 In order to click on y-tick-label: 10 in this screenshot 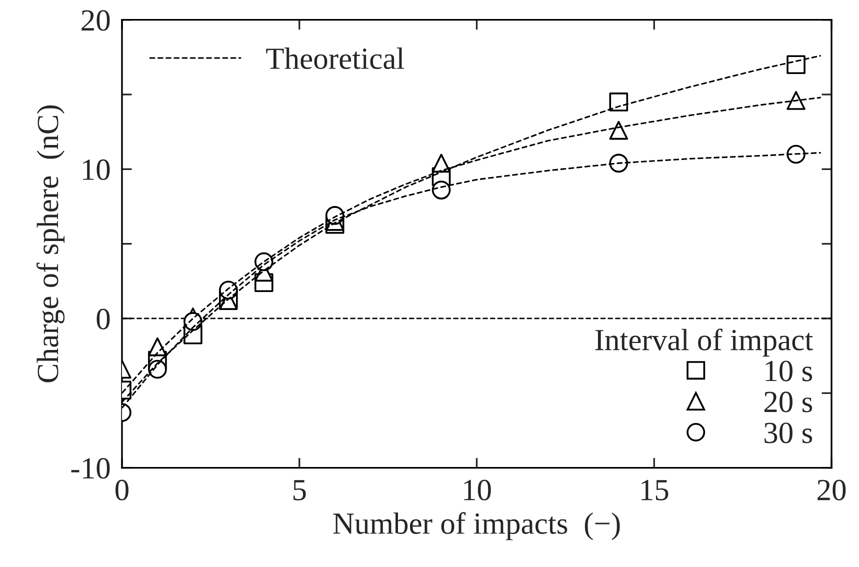, I will do `click(96, 169)`.